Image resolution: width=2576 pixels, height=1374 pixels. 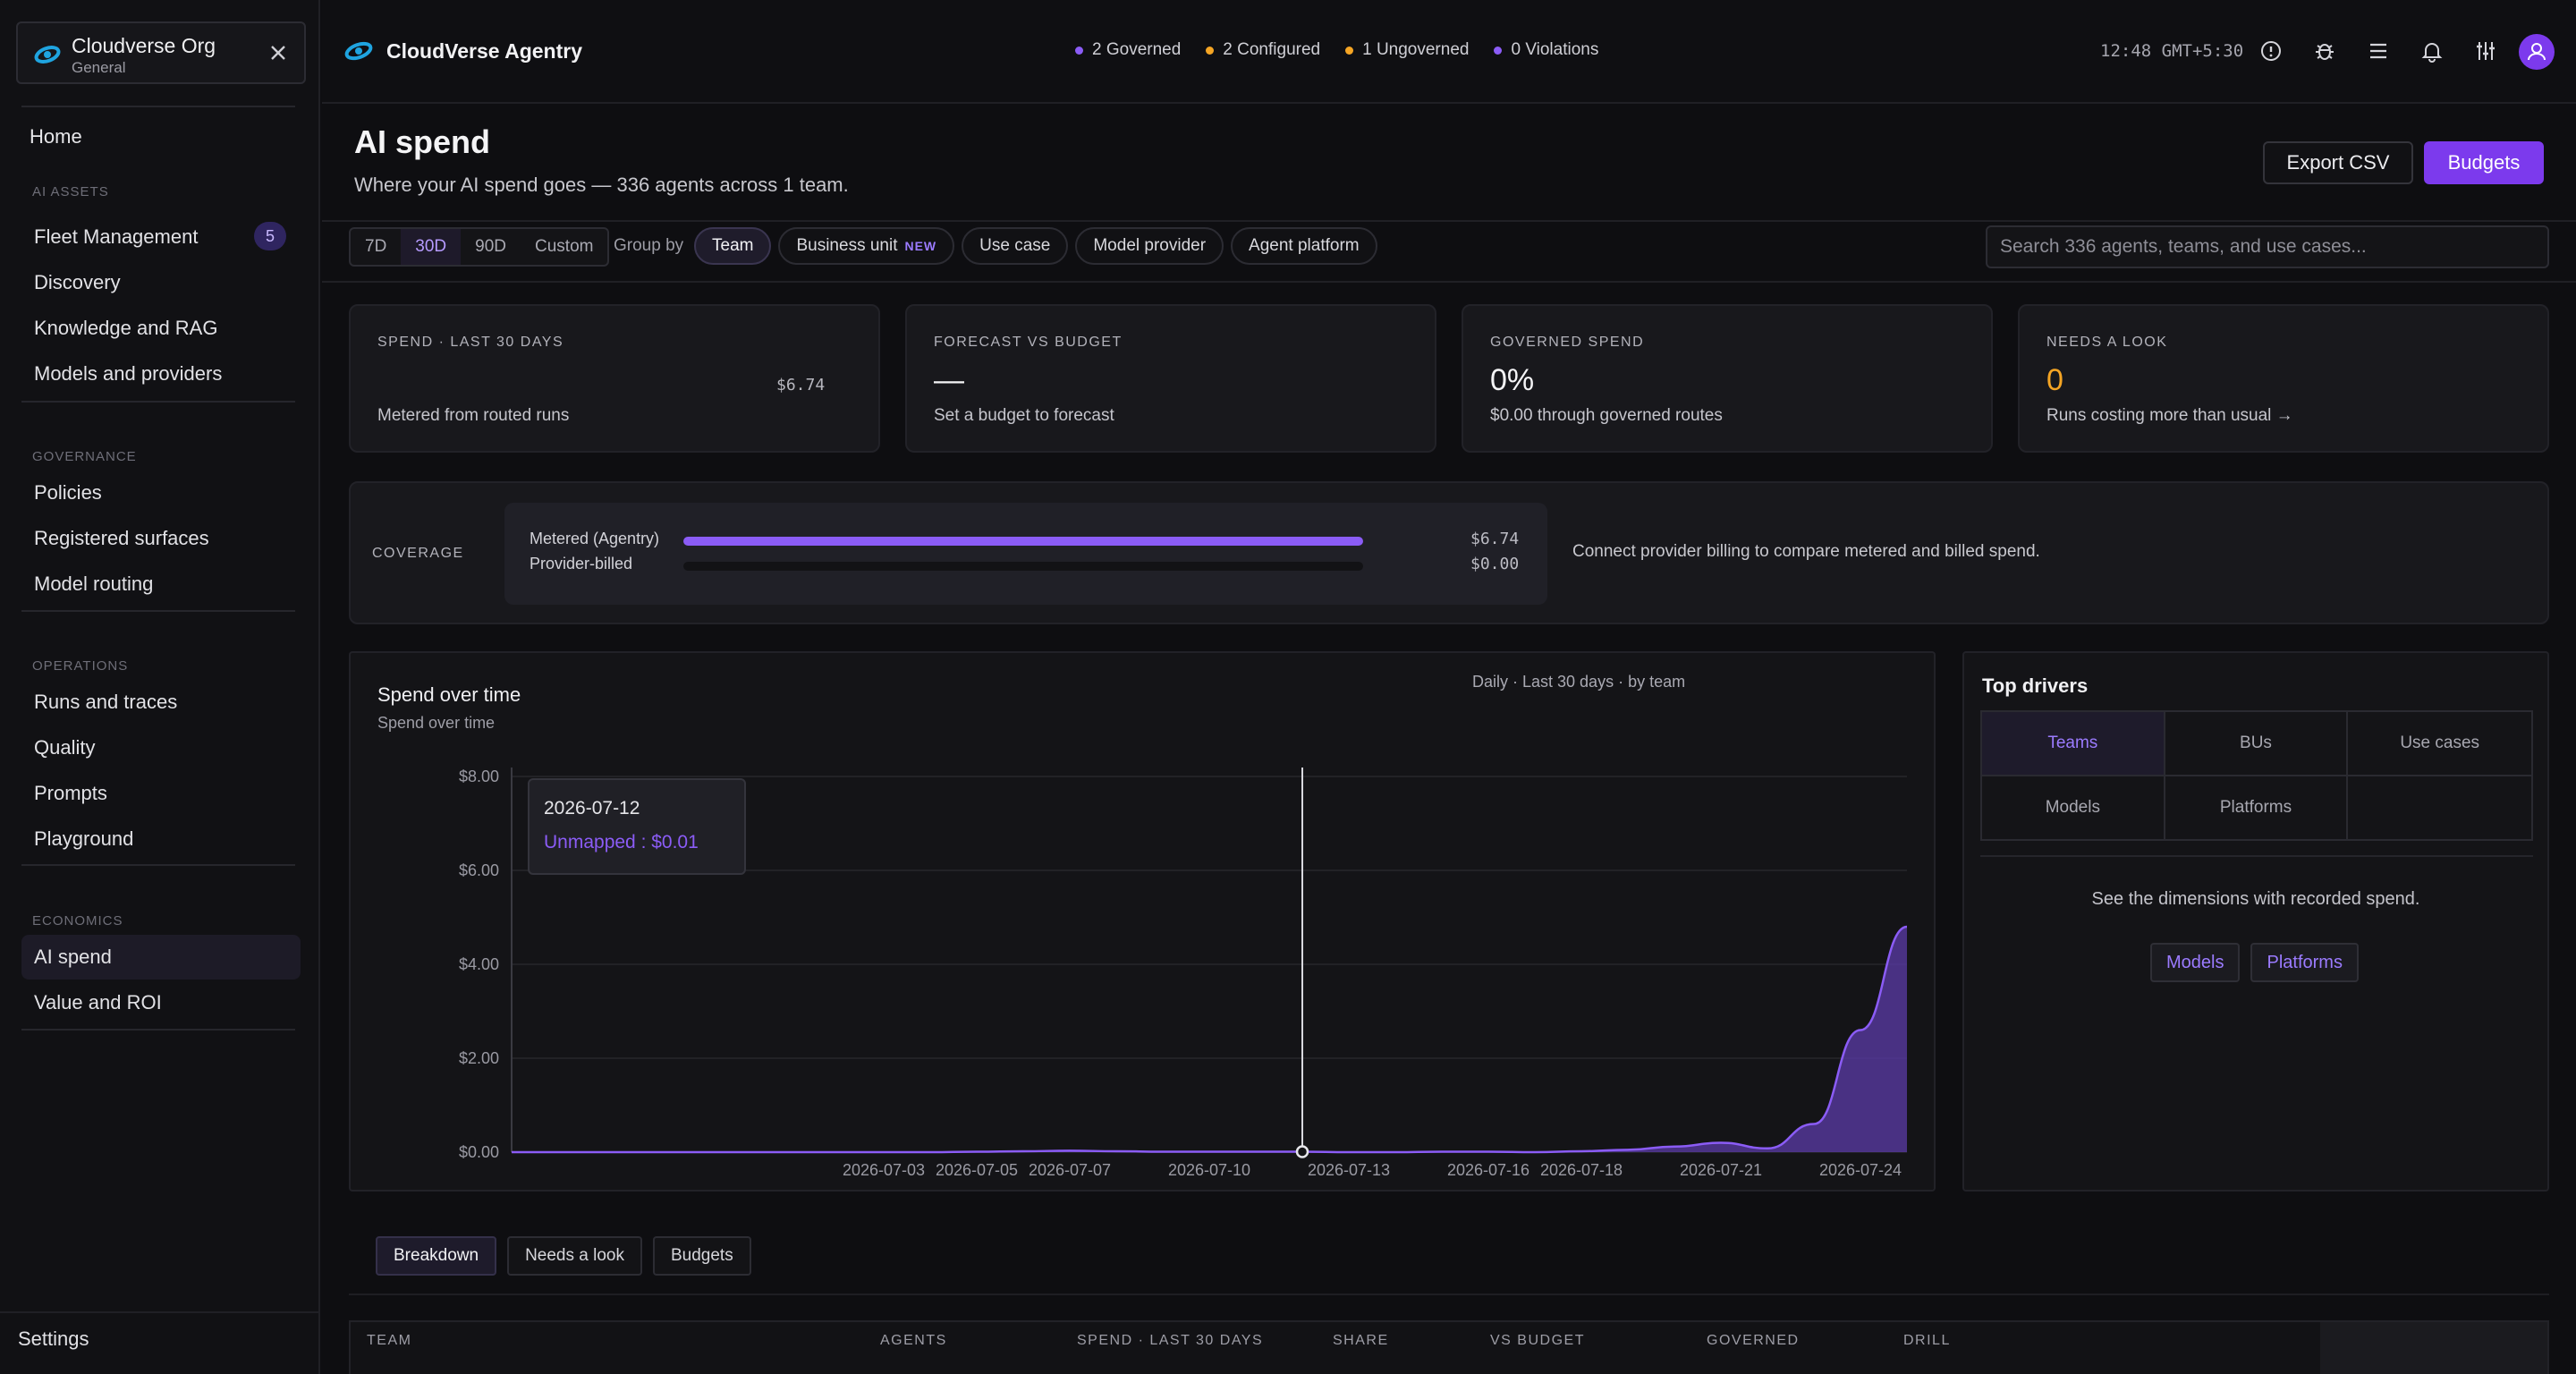 What do you see at coordinates (2439, 807) in the screenshot?
I see `drivers-tab-empty` at bounding box center [2439, 807].